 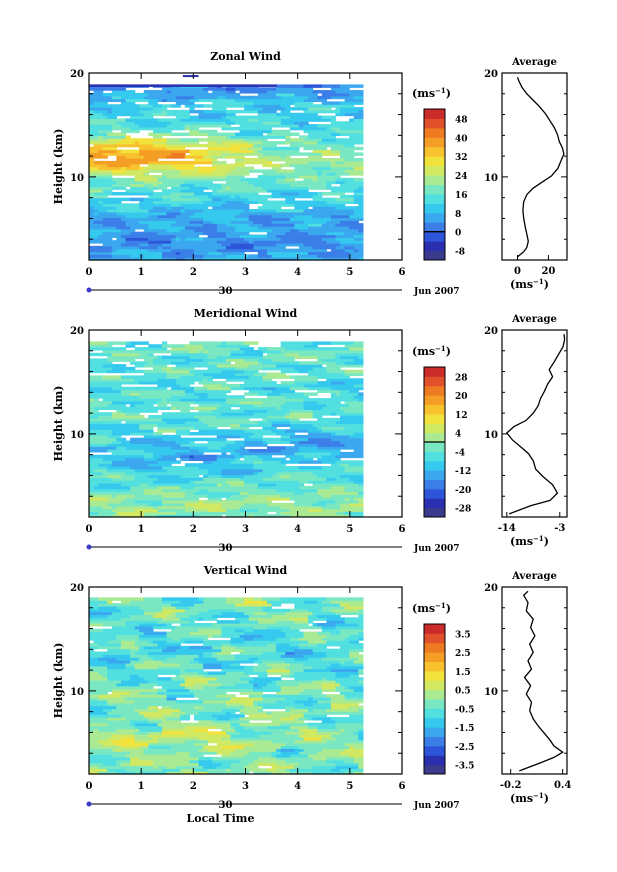 I want to click on colorbar-tick-label: -8, so click(x=460, y=253).